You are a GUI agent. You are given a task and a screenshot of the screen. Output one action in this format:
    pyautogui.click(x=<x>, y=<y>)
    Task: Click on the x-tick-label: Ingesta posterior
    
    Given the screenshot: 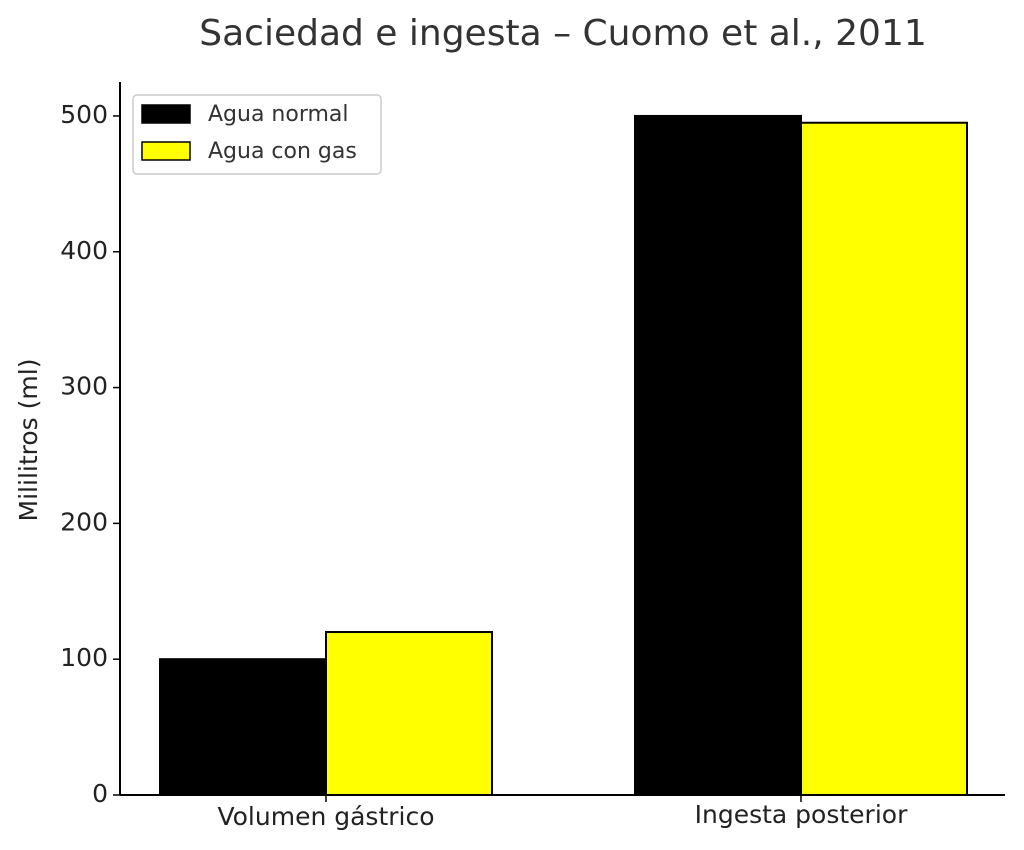 What is the action you would take?
    pyautogui.click(x=801, y=814)
    